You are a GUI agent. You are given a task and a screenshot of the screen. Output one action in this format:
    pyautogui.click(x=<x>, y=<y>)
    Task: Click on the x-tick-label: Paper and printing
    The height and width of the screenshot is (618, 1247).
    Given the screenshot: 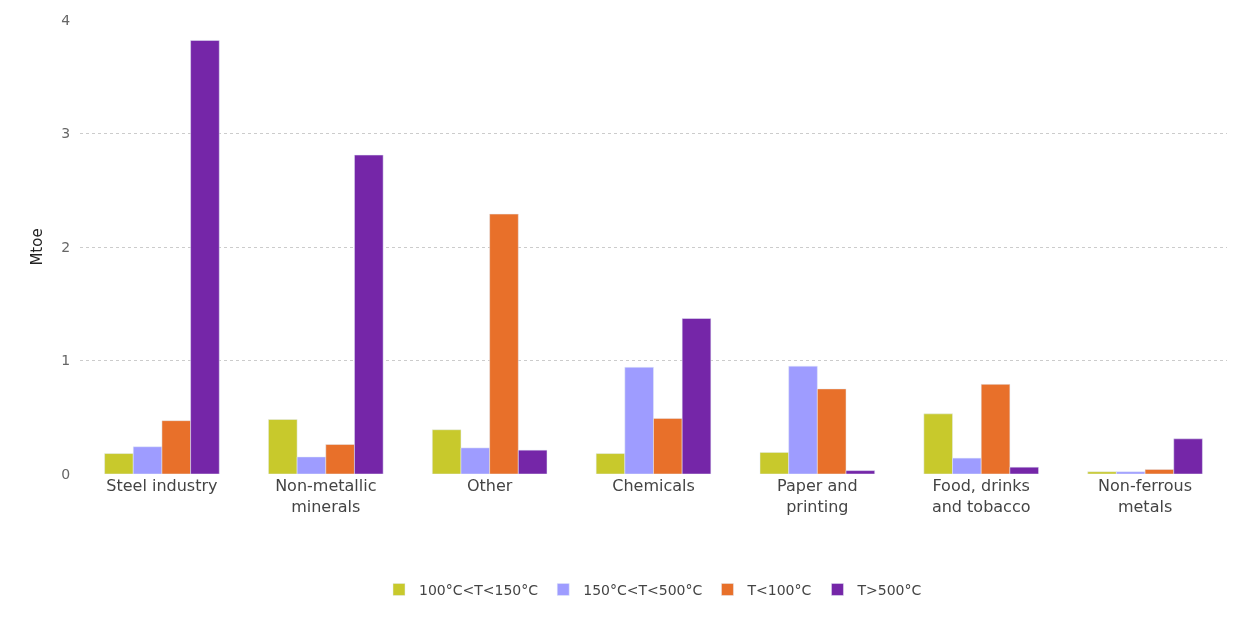 What is the action you would take?
    pyautogui.click(x=817, y=496)
    